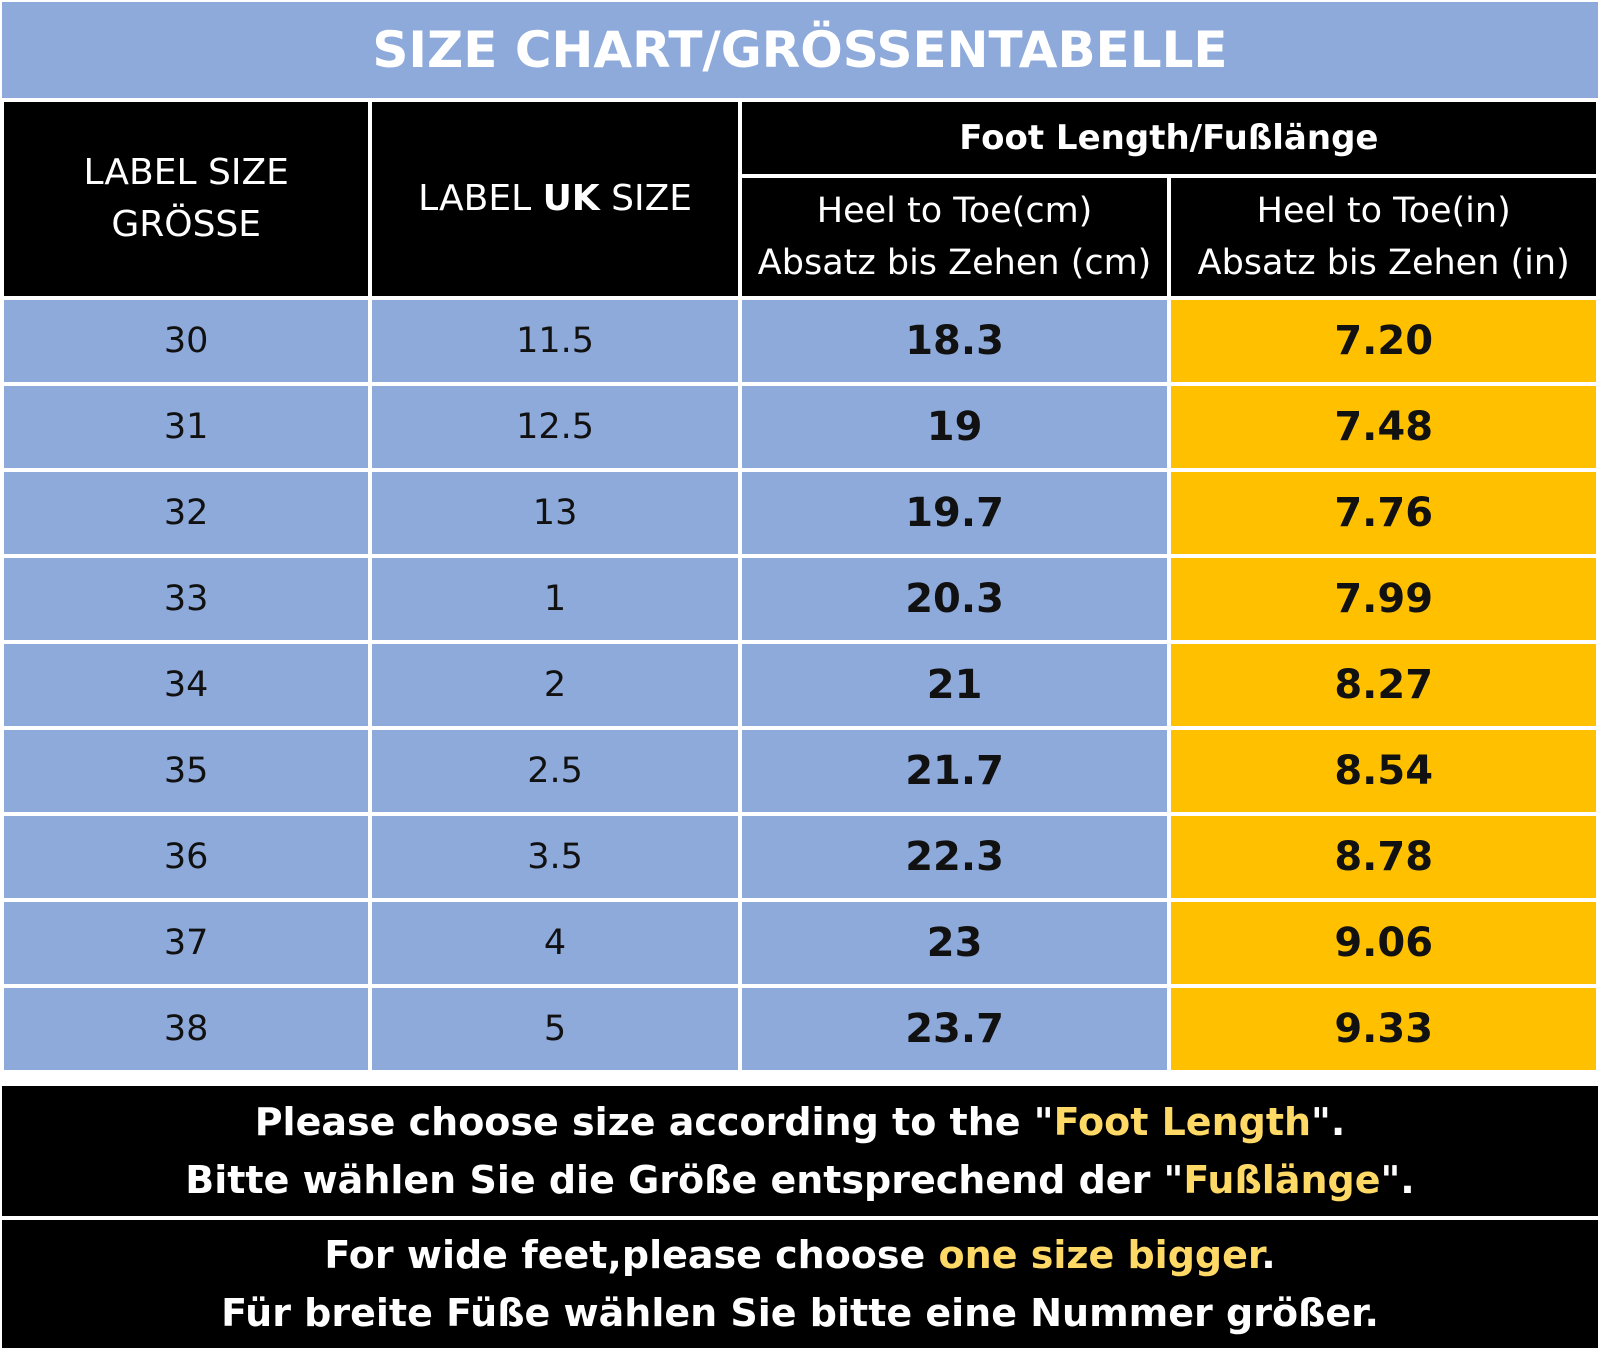 This screenshot has width=1600, height=1350. Describe the element at coordinates (186, 1029) in the screenshot. I see `label-size-cell: 38` at that location.